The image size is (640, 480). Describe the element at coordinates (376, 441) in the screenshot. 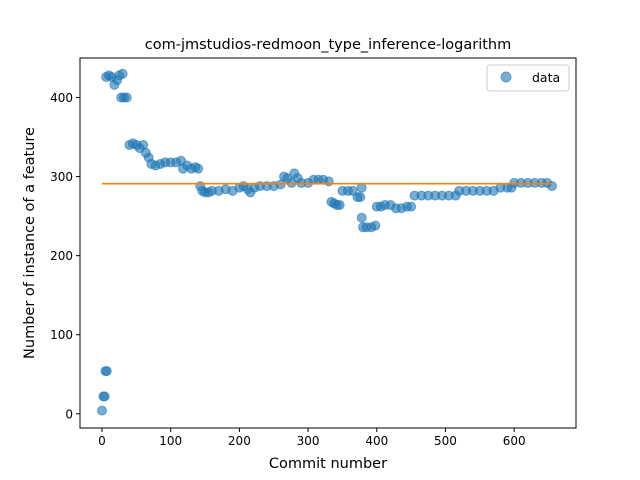

I see `x-tick-label: 400` at that location.